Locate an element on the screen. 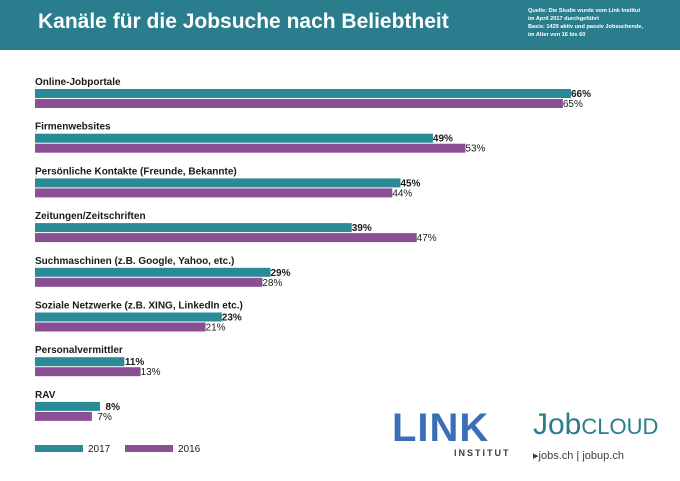  source-line: im Alter von 16 bis 60 is located at coordinates (557, 35).